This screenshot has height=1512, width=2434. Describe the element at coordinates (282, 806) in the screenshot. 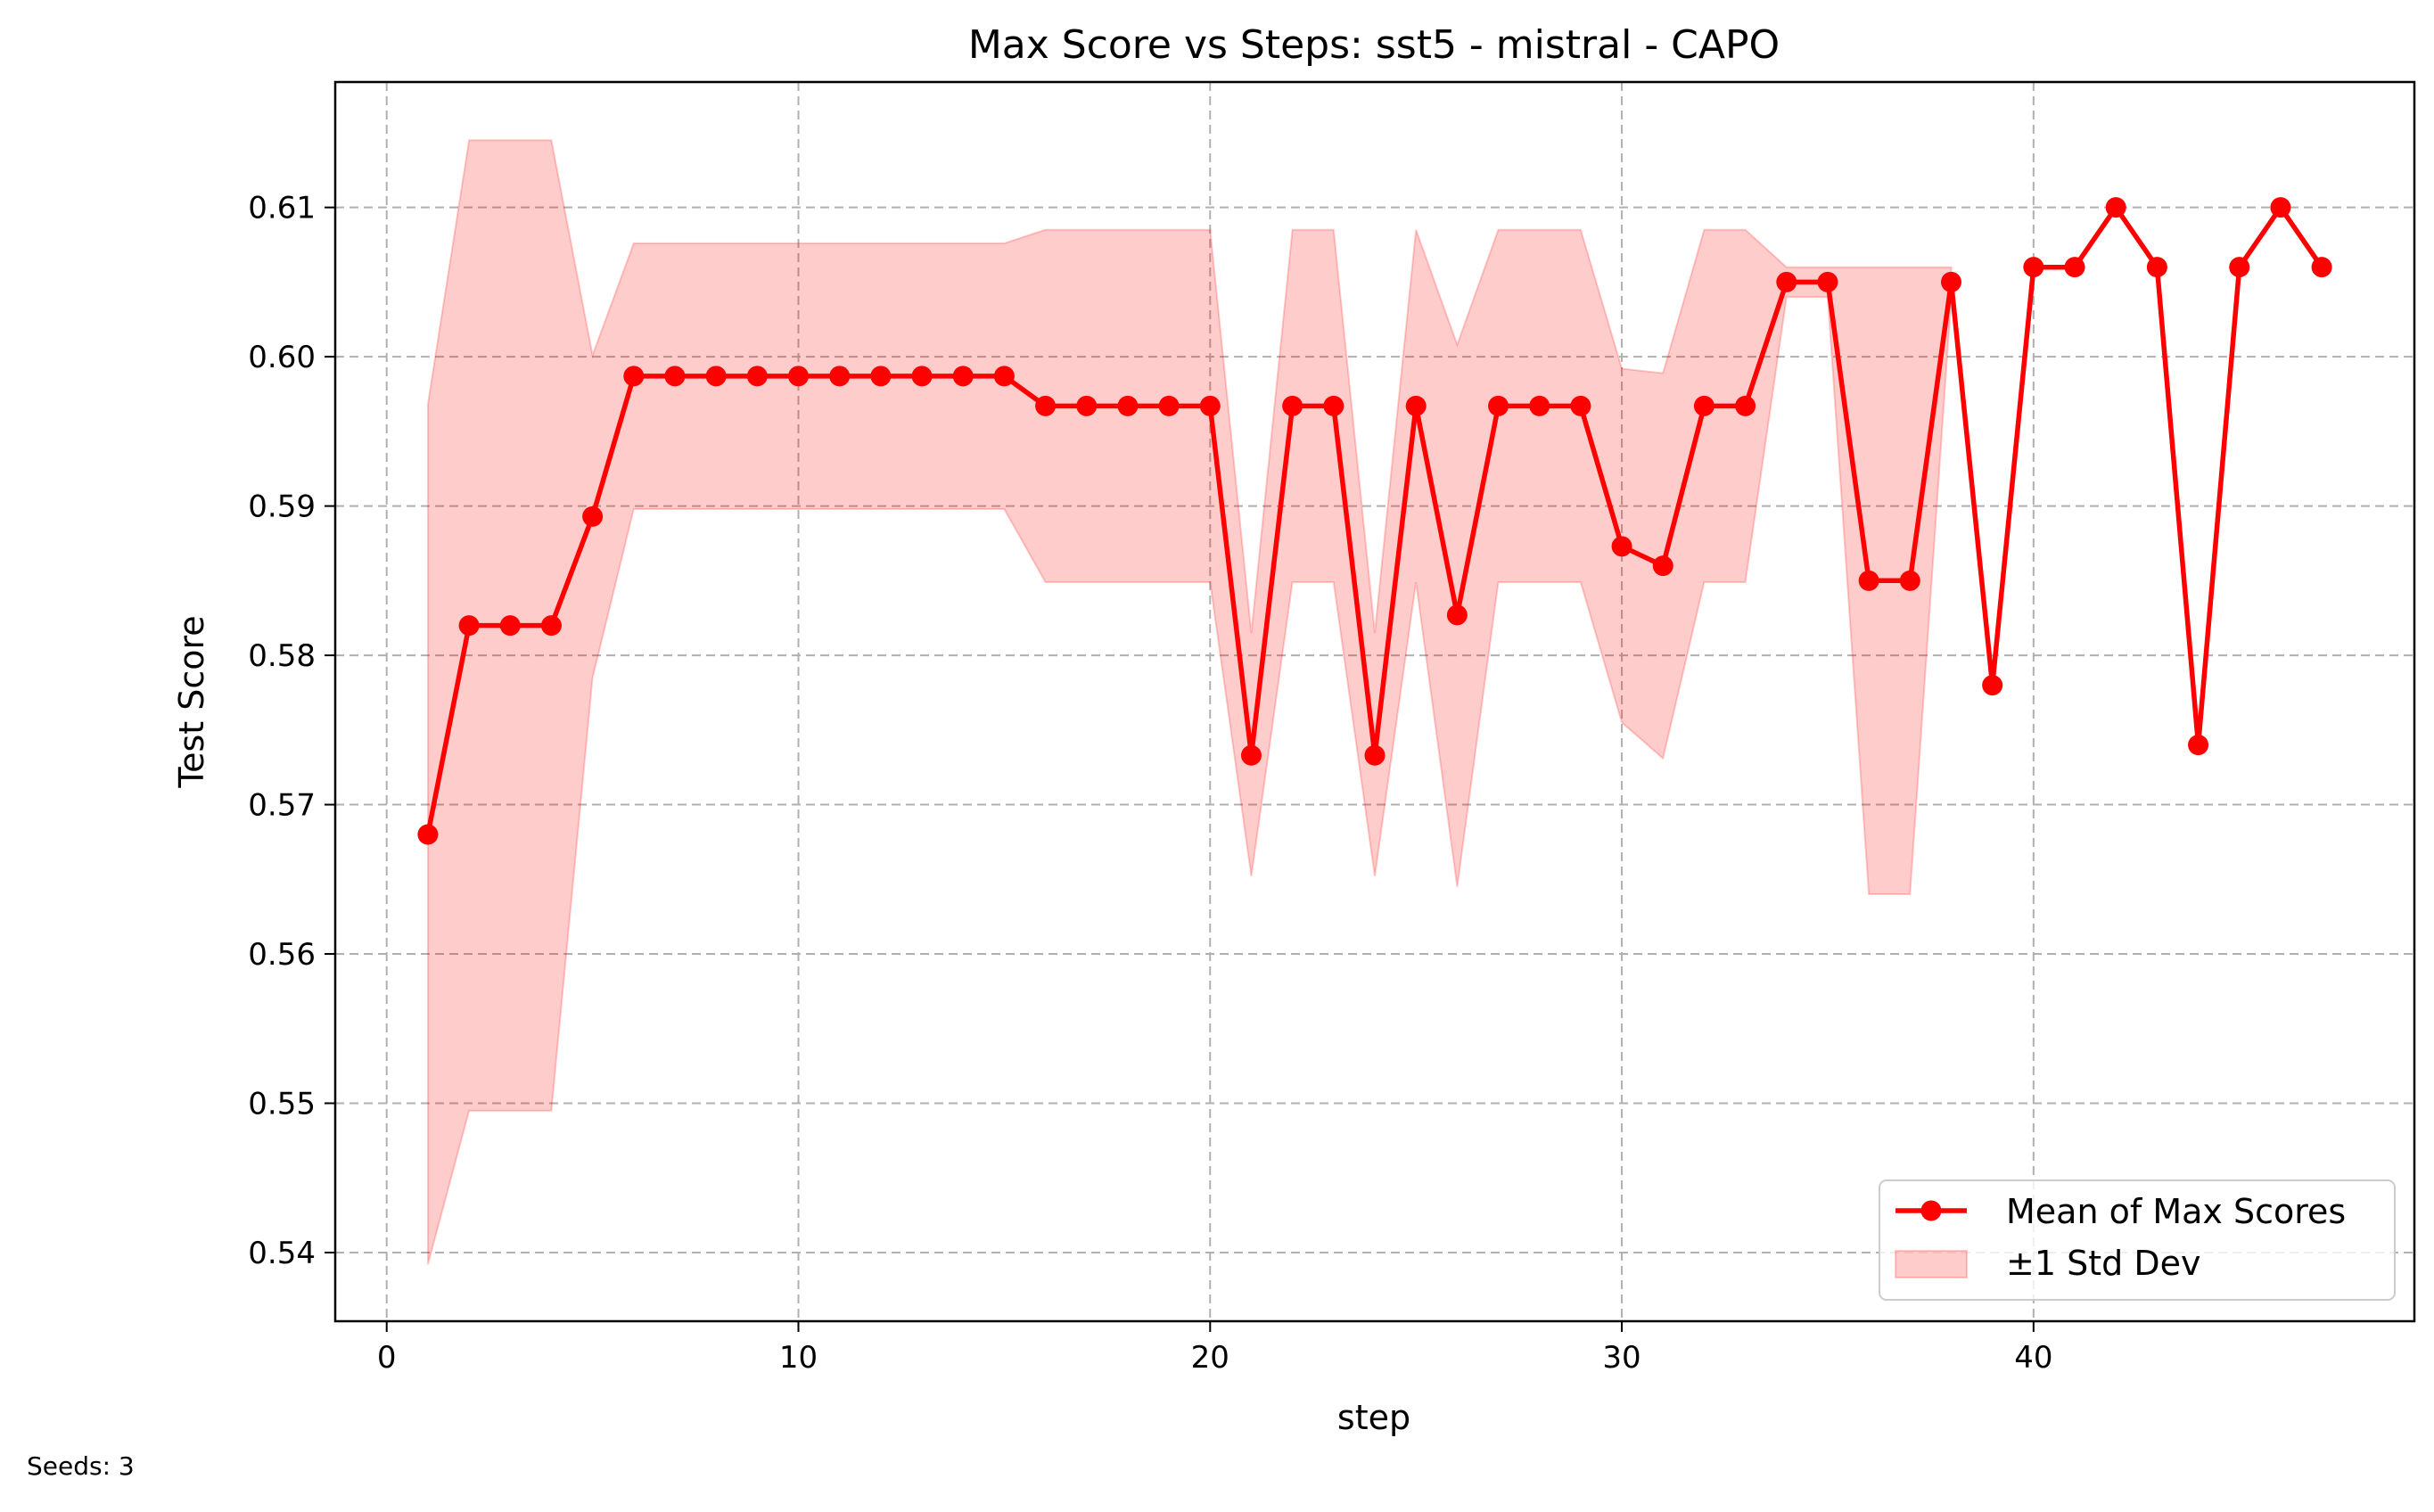

I see `y-tick-label: 0.57` at that location.